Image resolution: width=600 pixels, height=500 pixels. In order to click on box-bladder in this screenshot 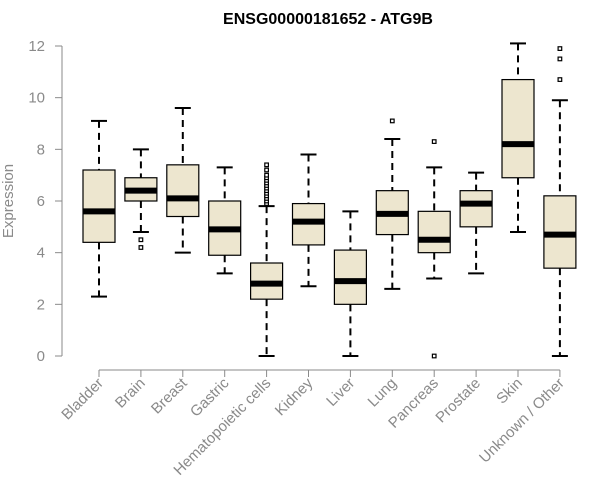, I will do `click(99, 208)`.